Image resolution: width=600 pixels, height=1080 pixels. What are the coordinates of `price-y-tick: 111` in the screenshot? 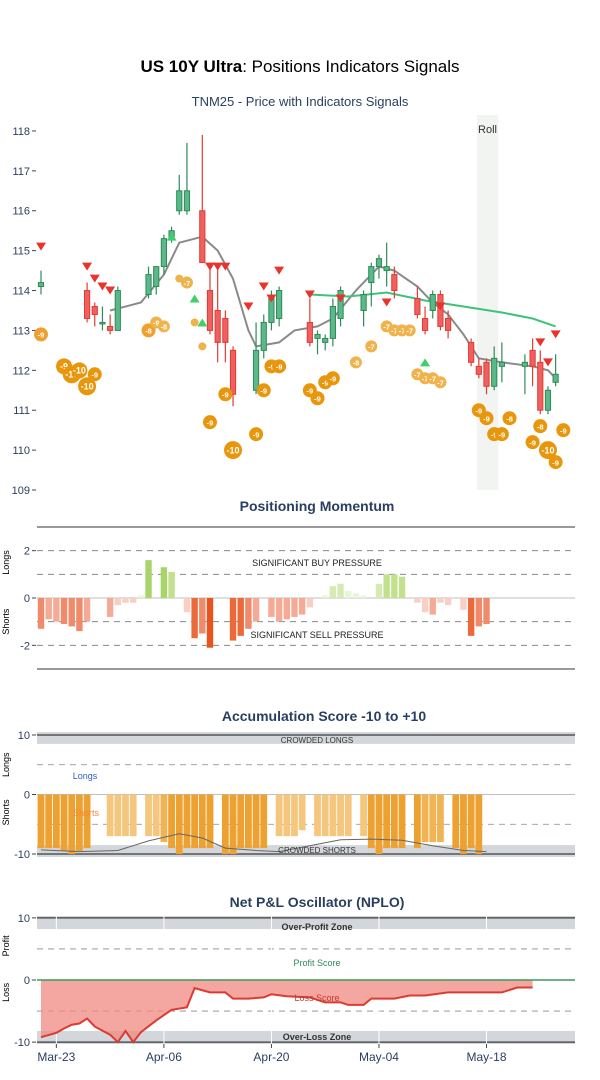 It's located at (21, 411).